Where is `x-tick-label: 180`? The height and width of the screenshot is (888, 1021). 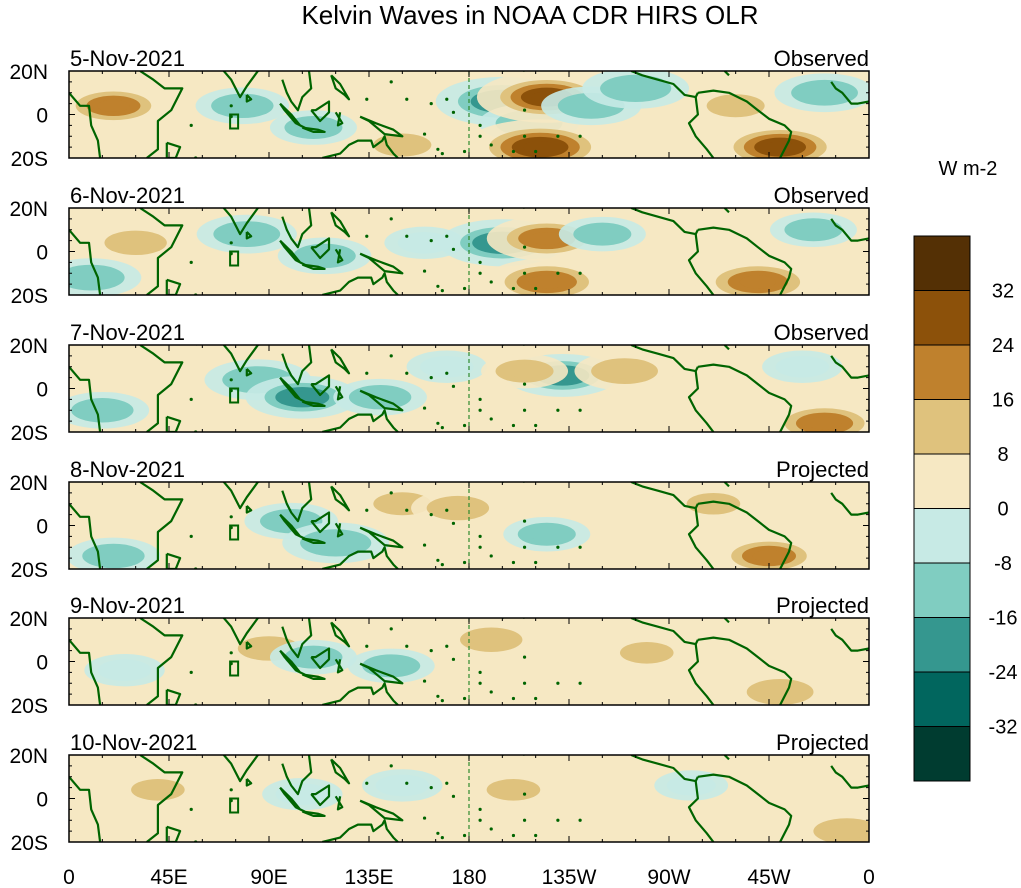
x-tick-label: 180 is located at coordinates (468, 877).